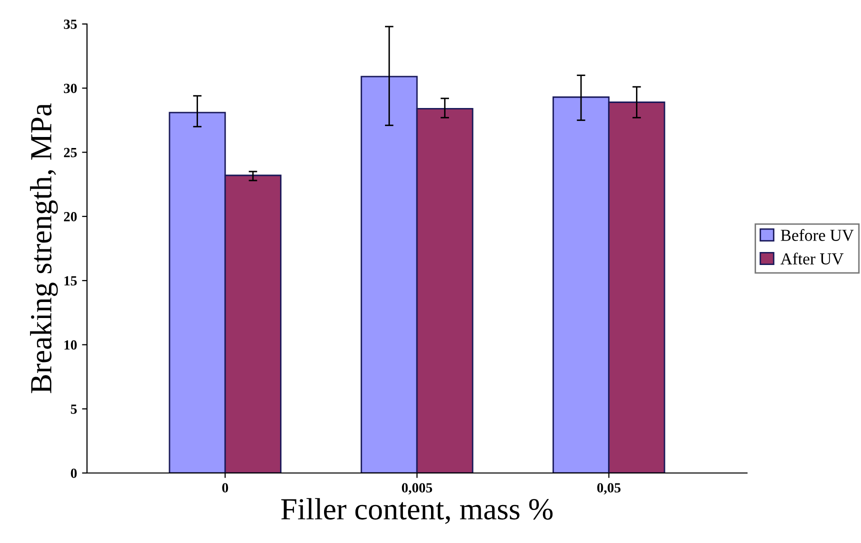 The width and height of the screenshot is (861, 543). Describe the element at coordinates (70, 89) in the screenshot. I see `y-tick-label: 30` at that location.